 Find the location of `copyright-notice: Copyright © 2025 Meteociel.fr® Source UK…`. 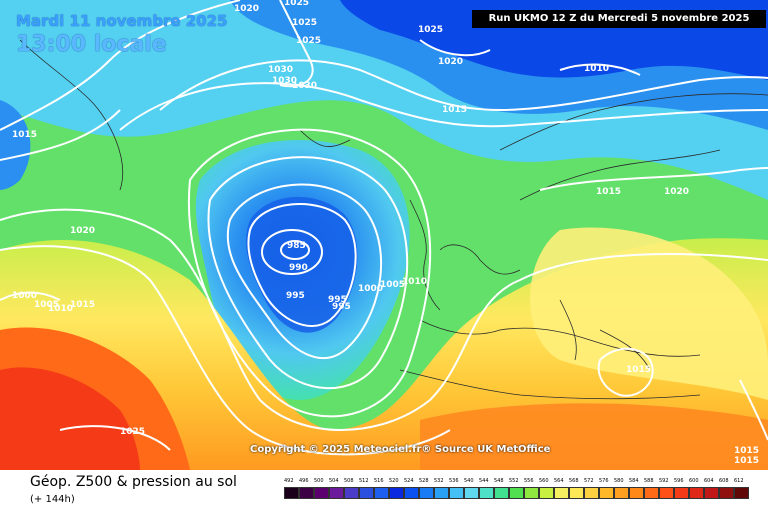

copyright-notice: Copyright © 2025 Meteociel.fr® Source UK… is located at coordinates (400, 449).